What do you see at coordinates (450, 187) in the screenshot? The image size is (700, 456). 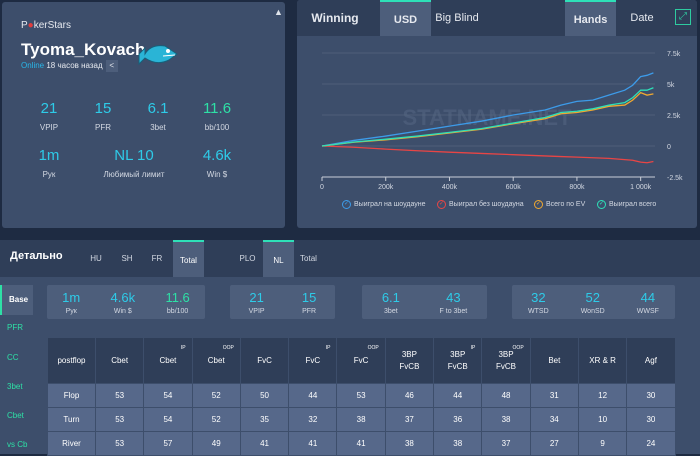 I see `x-tick-label: 400k` at bounding box center [450, 187].